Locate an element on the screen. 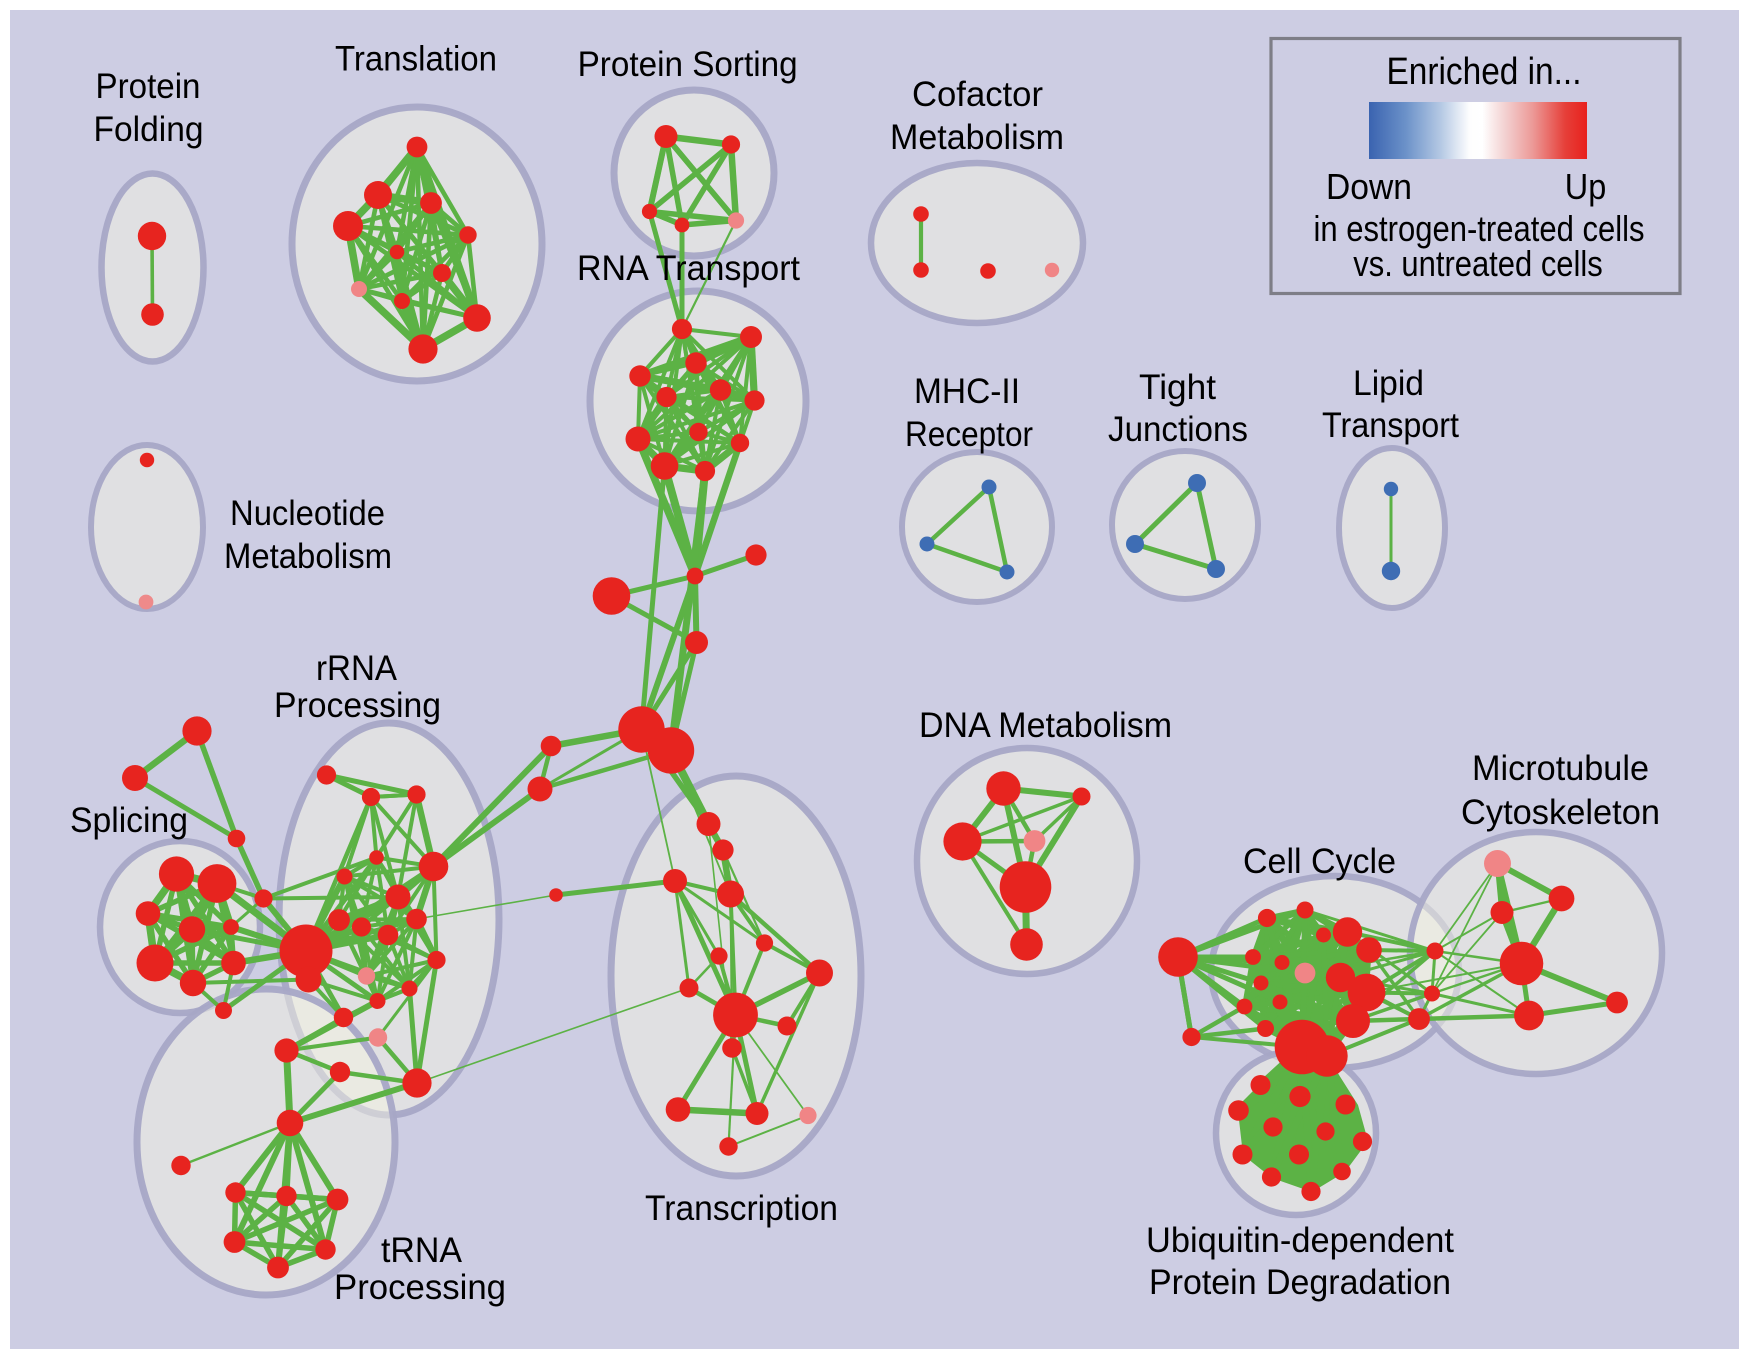 Image resolution: width=1750 pixels, height=1365 pixels. svg-text: Junctions is located at coordinates (1178, 429).